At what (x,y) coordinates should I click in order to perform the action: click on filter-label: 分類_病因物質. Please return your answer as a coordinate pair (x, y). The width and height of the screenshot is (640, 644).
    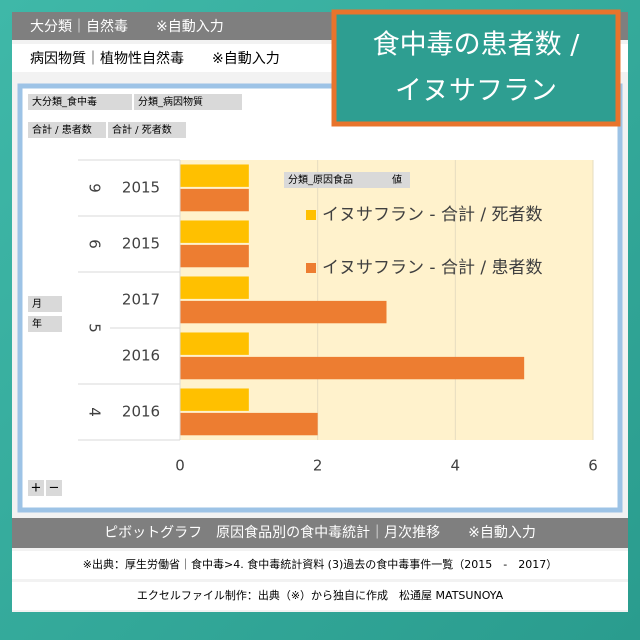
    Looking at the image, I should click on (170, 101).